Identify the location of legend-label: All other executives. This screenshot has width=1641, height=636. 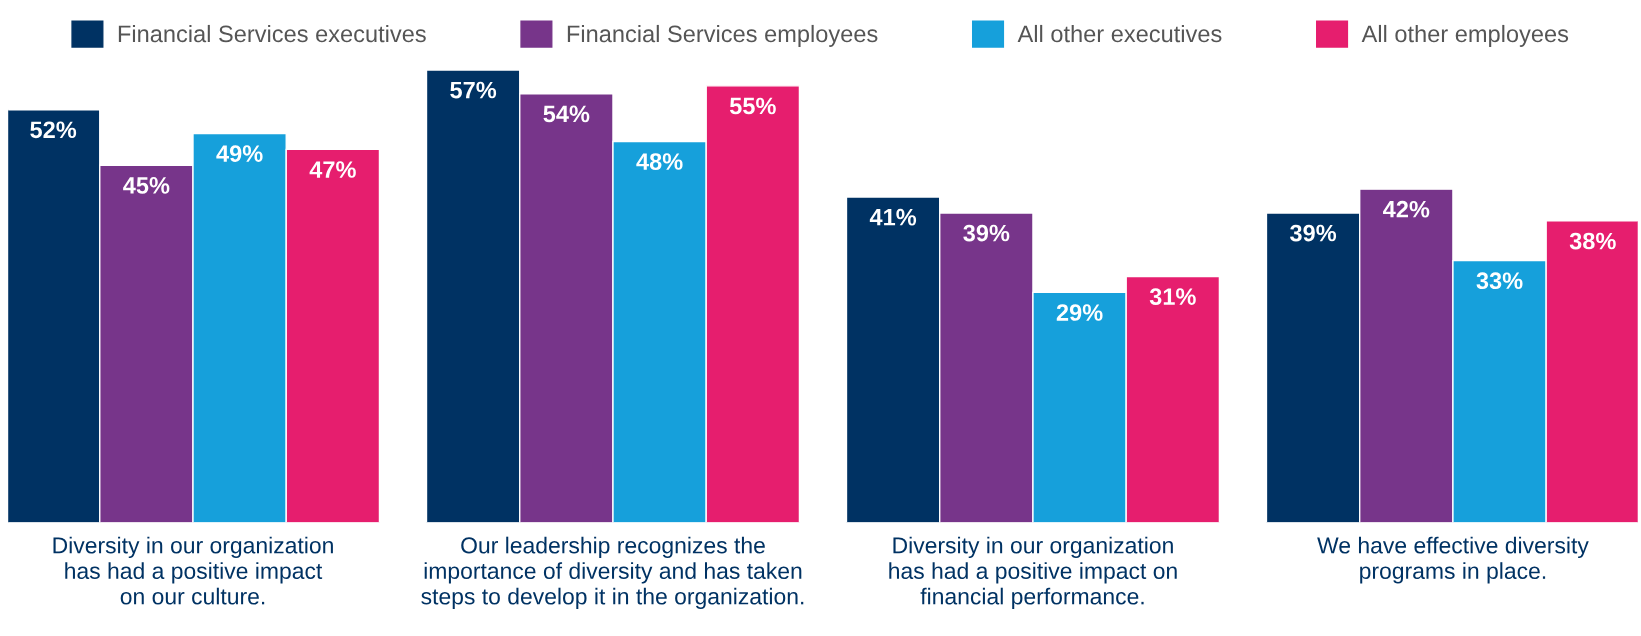
(1119, 33).